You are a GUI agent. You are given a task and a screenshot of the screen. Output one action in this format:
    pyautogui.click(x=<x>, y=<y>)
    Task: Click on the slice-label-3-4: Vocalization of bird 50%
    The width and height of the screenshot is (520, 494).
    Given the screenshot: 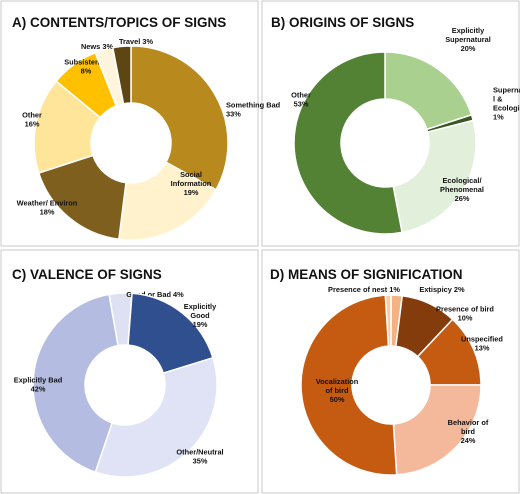 What is the action you would take?
    pyautogui.click(x=337, y=390)
    